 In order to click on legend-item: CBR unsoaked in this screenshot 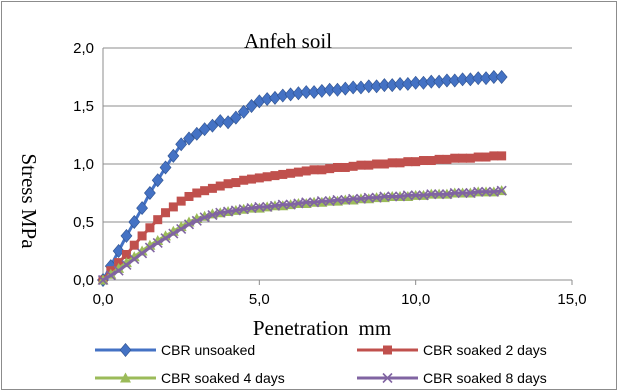, I will do `click(175, 350)`.